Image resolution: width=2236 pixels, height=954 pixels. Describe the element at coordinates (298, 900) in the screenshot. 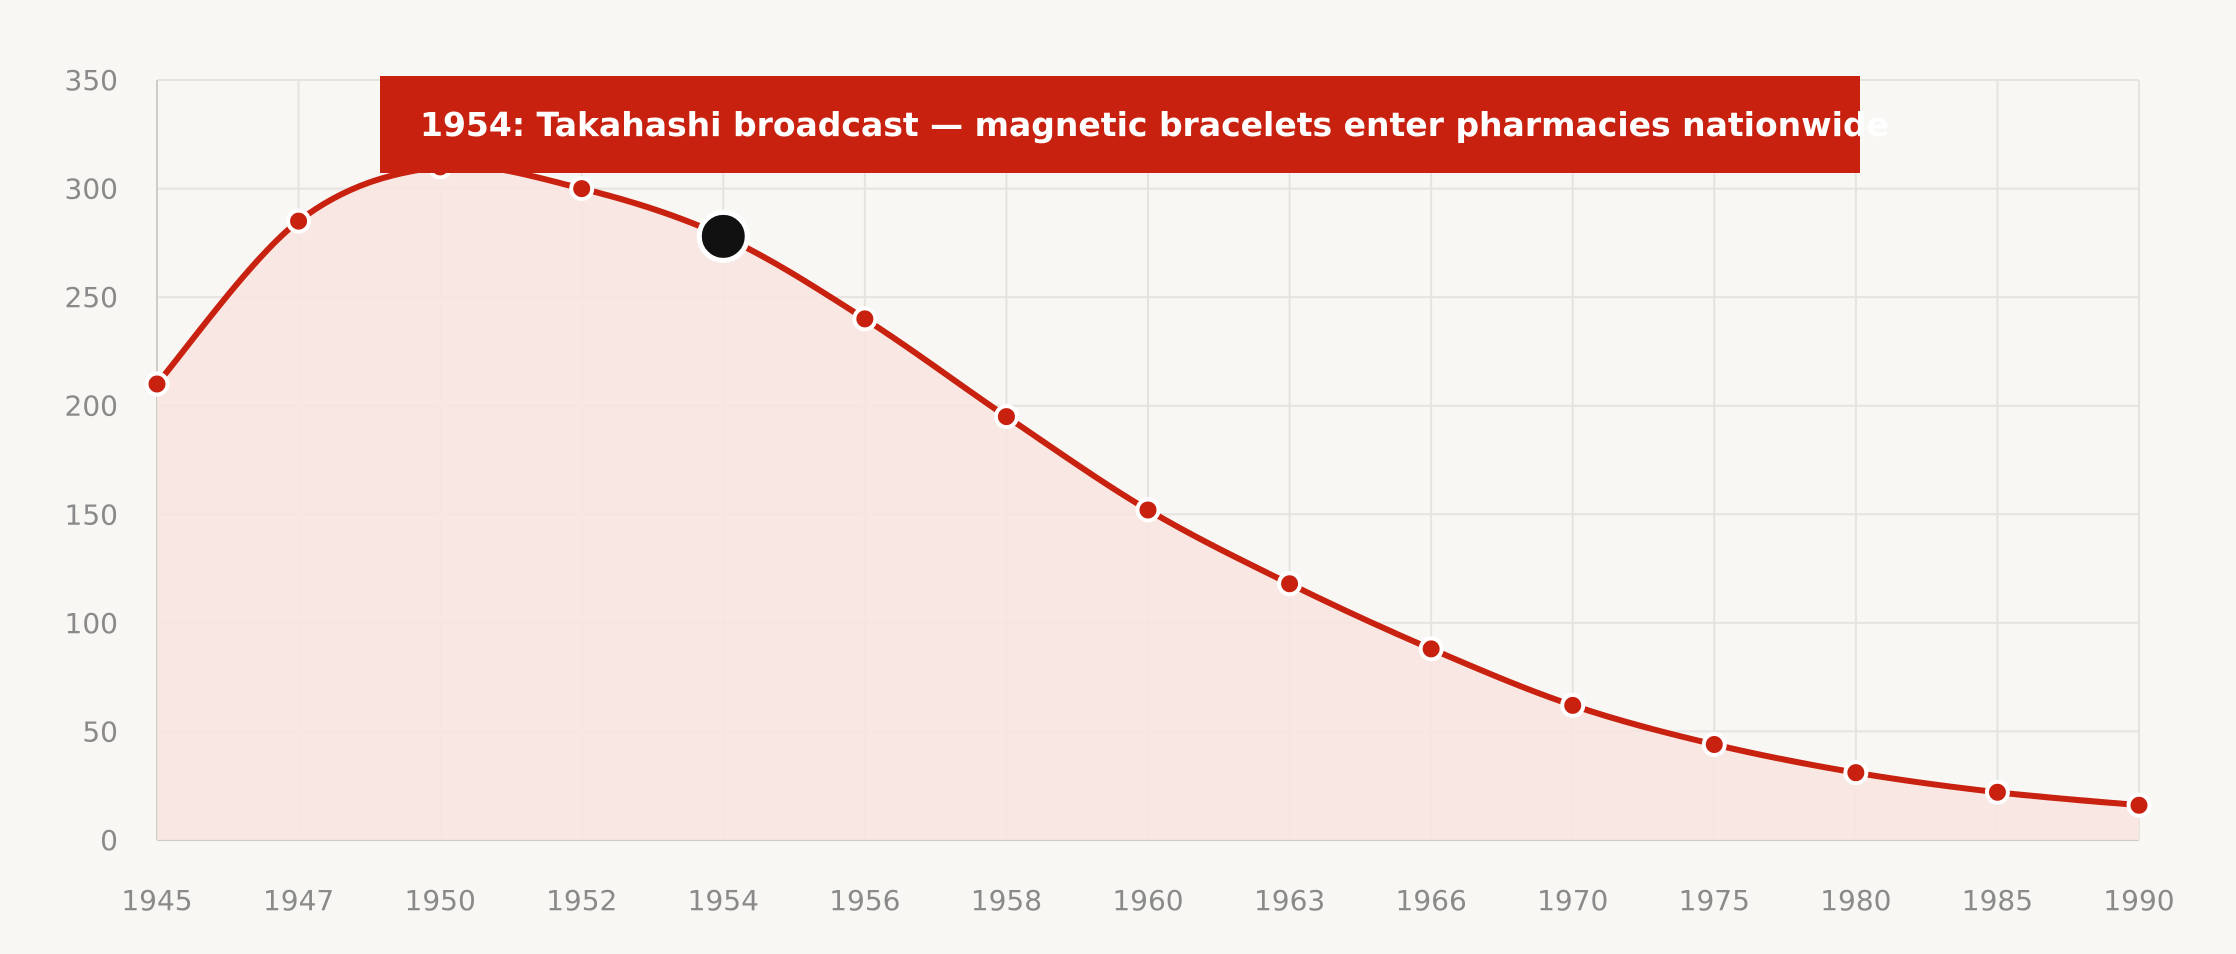

I see `x-tick-label: 1947` at that location.